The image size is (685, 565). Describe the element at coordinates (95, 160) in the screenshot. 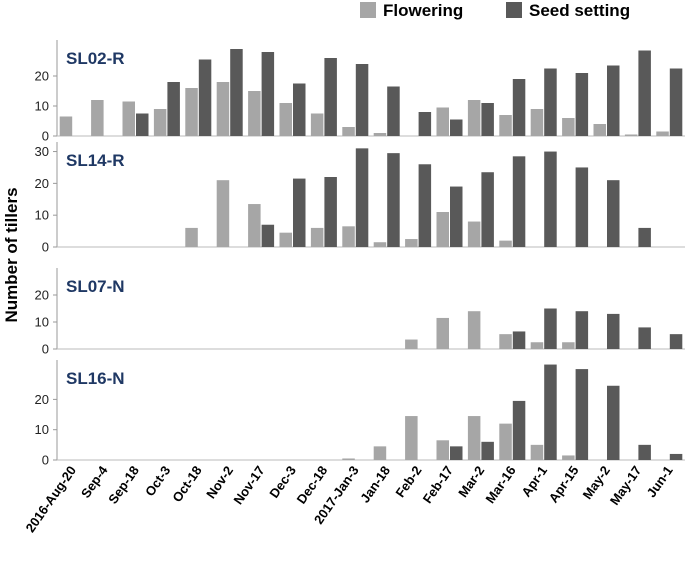

I see `panel-label: SL14-R` at that location.